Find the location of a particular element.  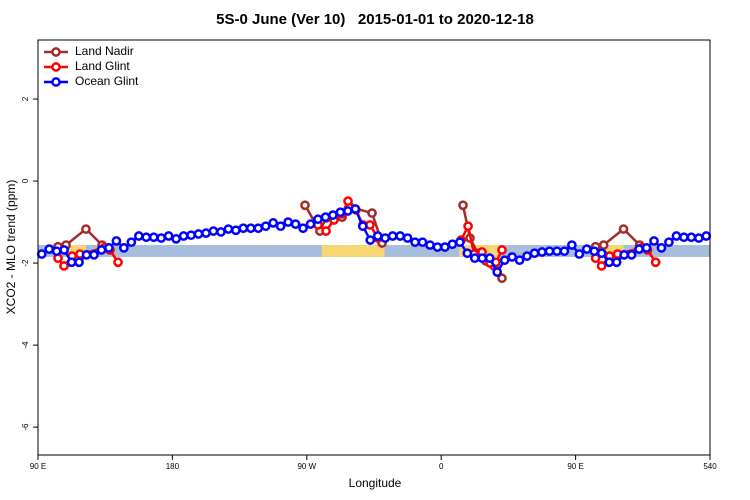

x-axis-label: Longitude is located at coordinates (375, 483).